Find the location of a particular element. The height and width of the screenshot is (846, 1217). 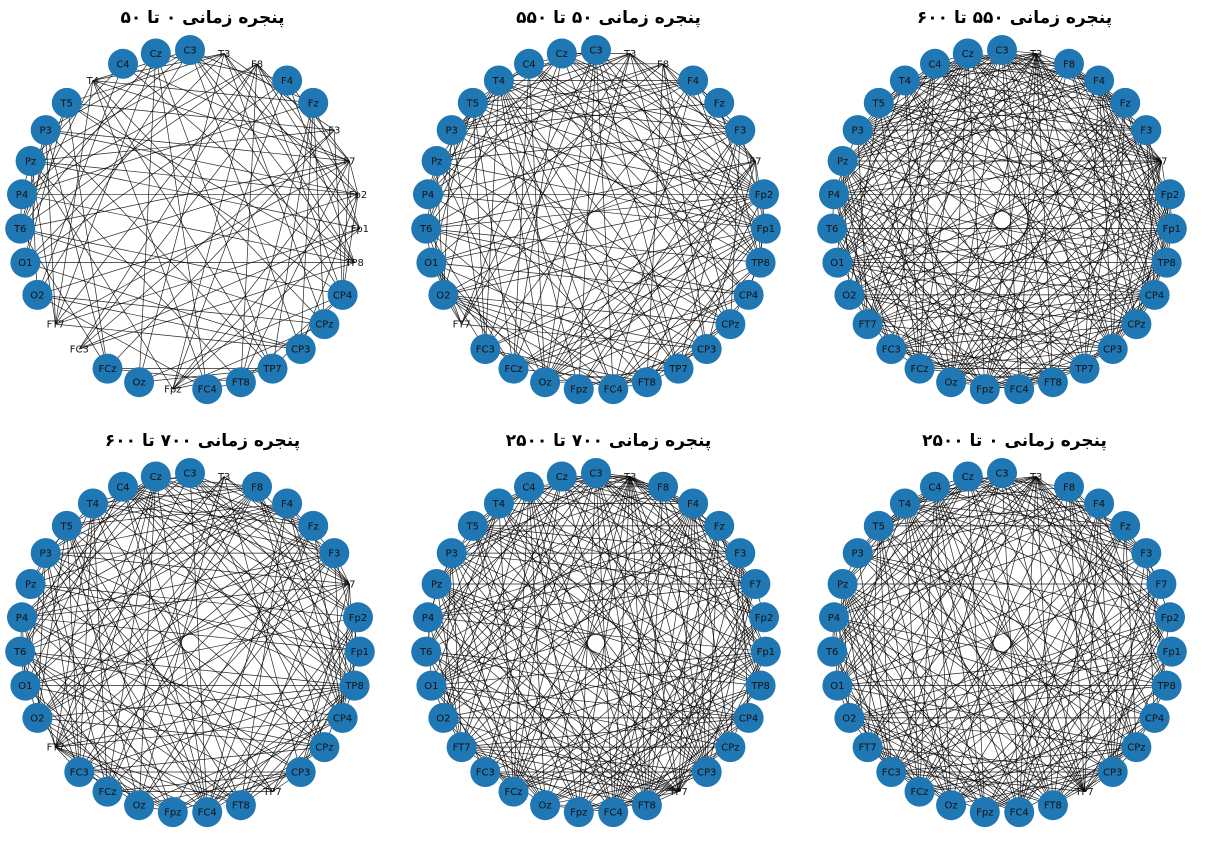

node-marker-CP4 is located at coordinates (1154, 717).